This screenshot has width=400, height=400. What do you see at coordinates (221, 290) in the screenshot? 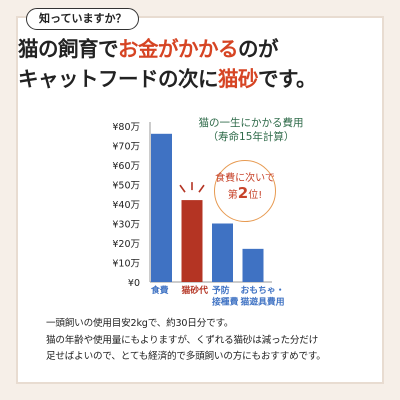
I see `category-label: 予防` at bounding box center [221, 290].